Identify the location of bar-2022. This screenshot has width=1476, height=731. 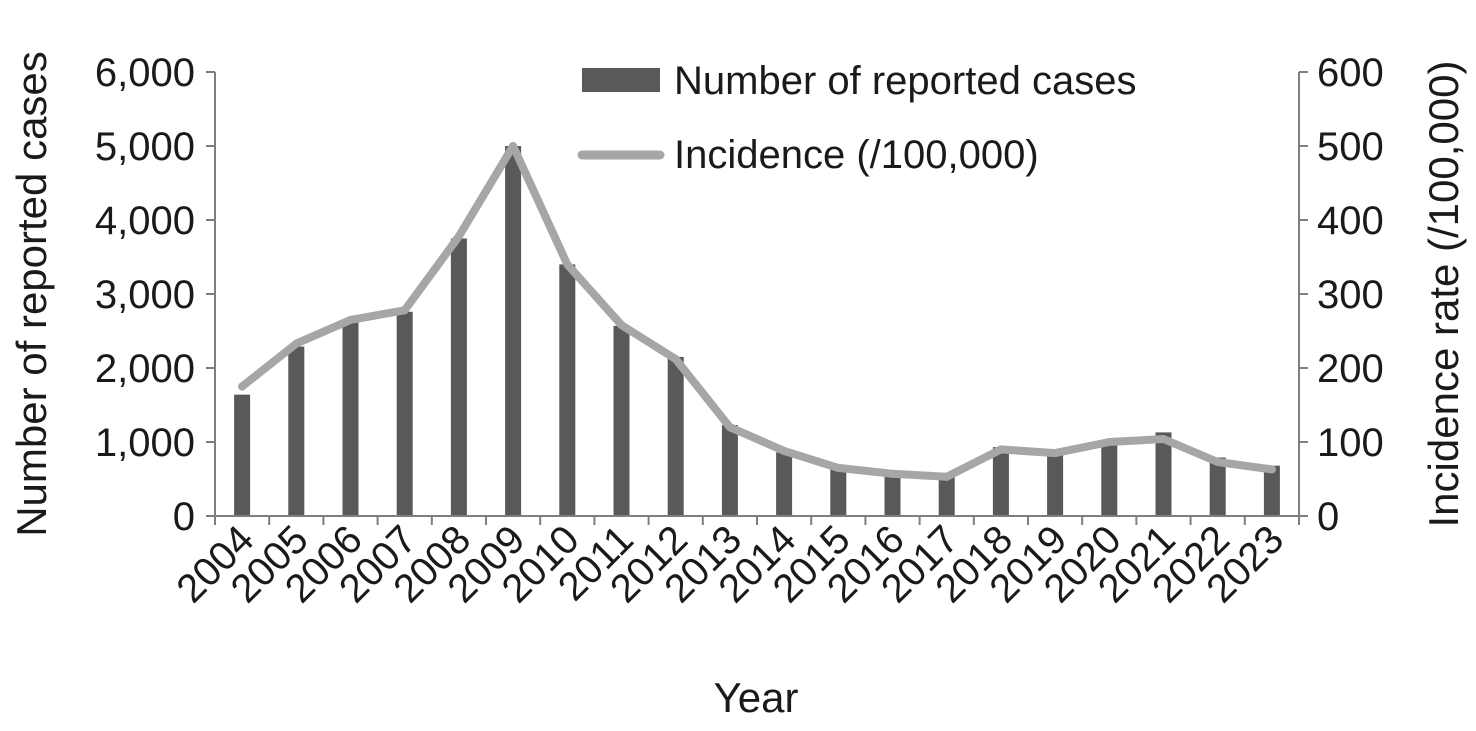
(1217, 486).